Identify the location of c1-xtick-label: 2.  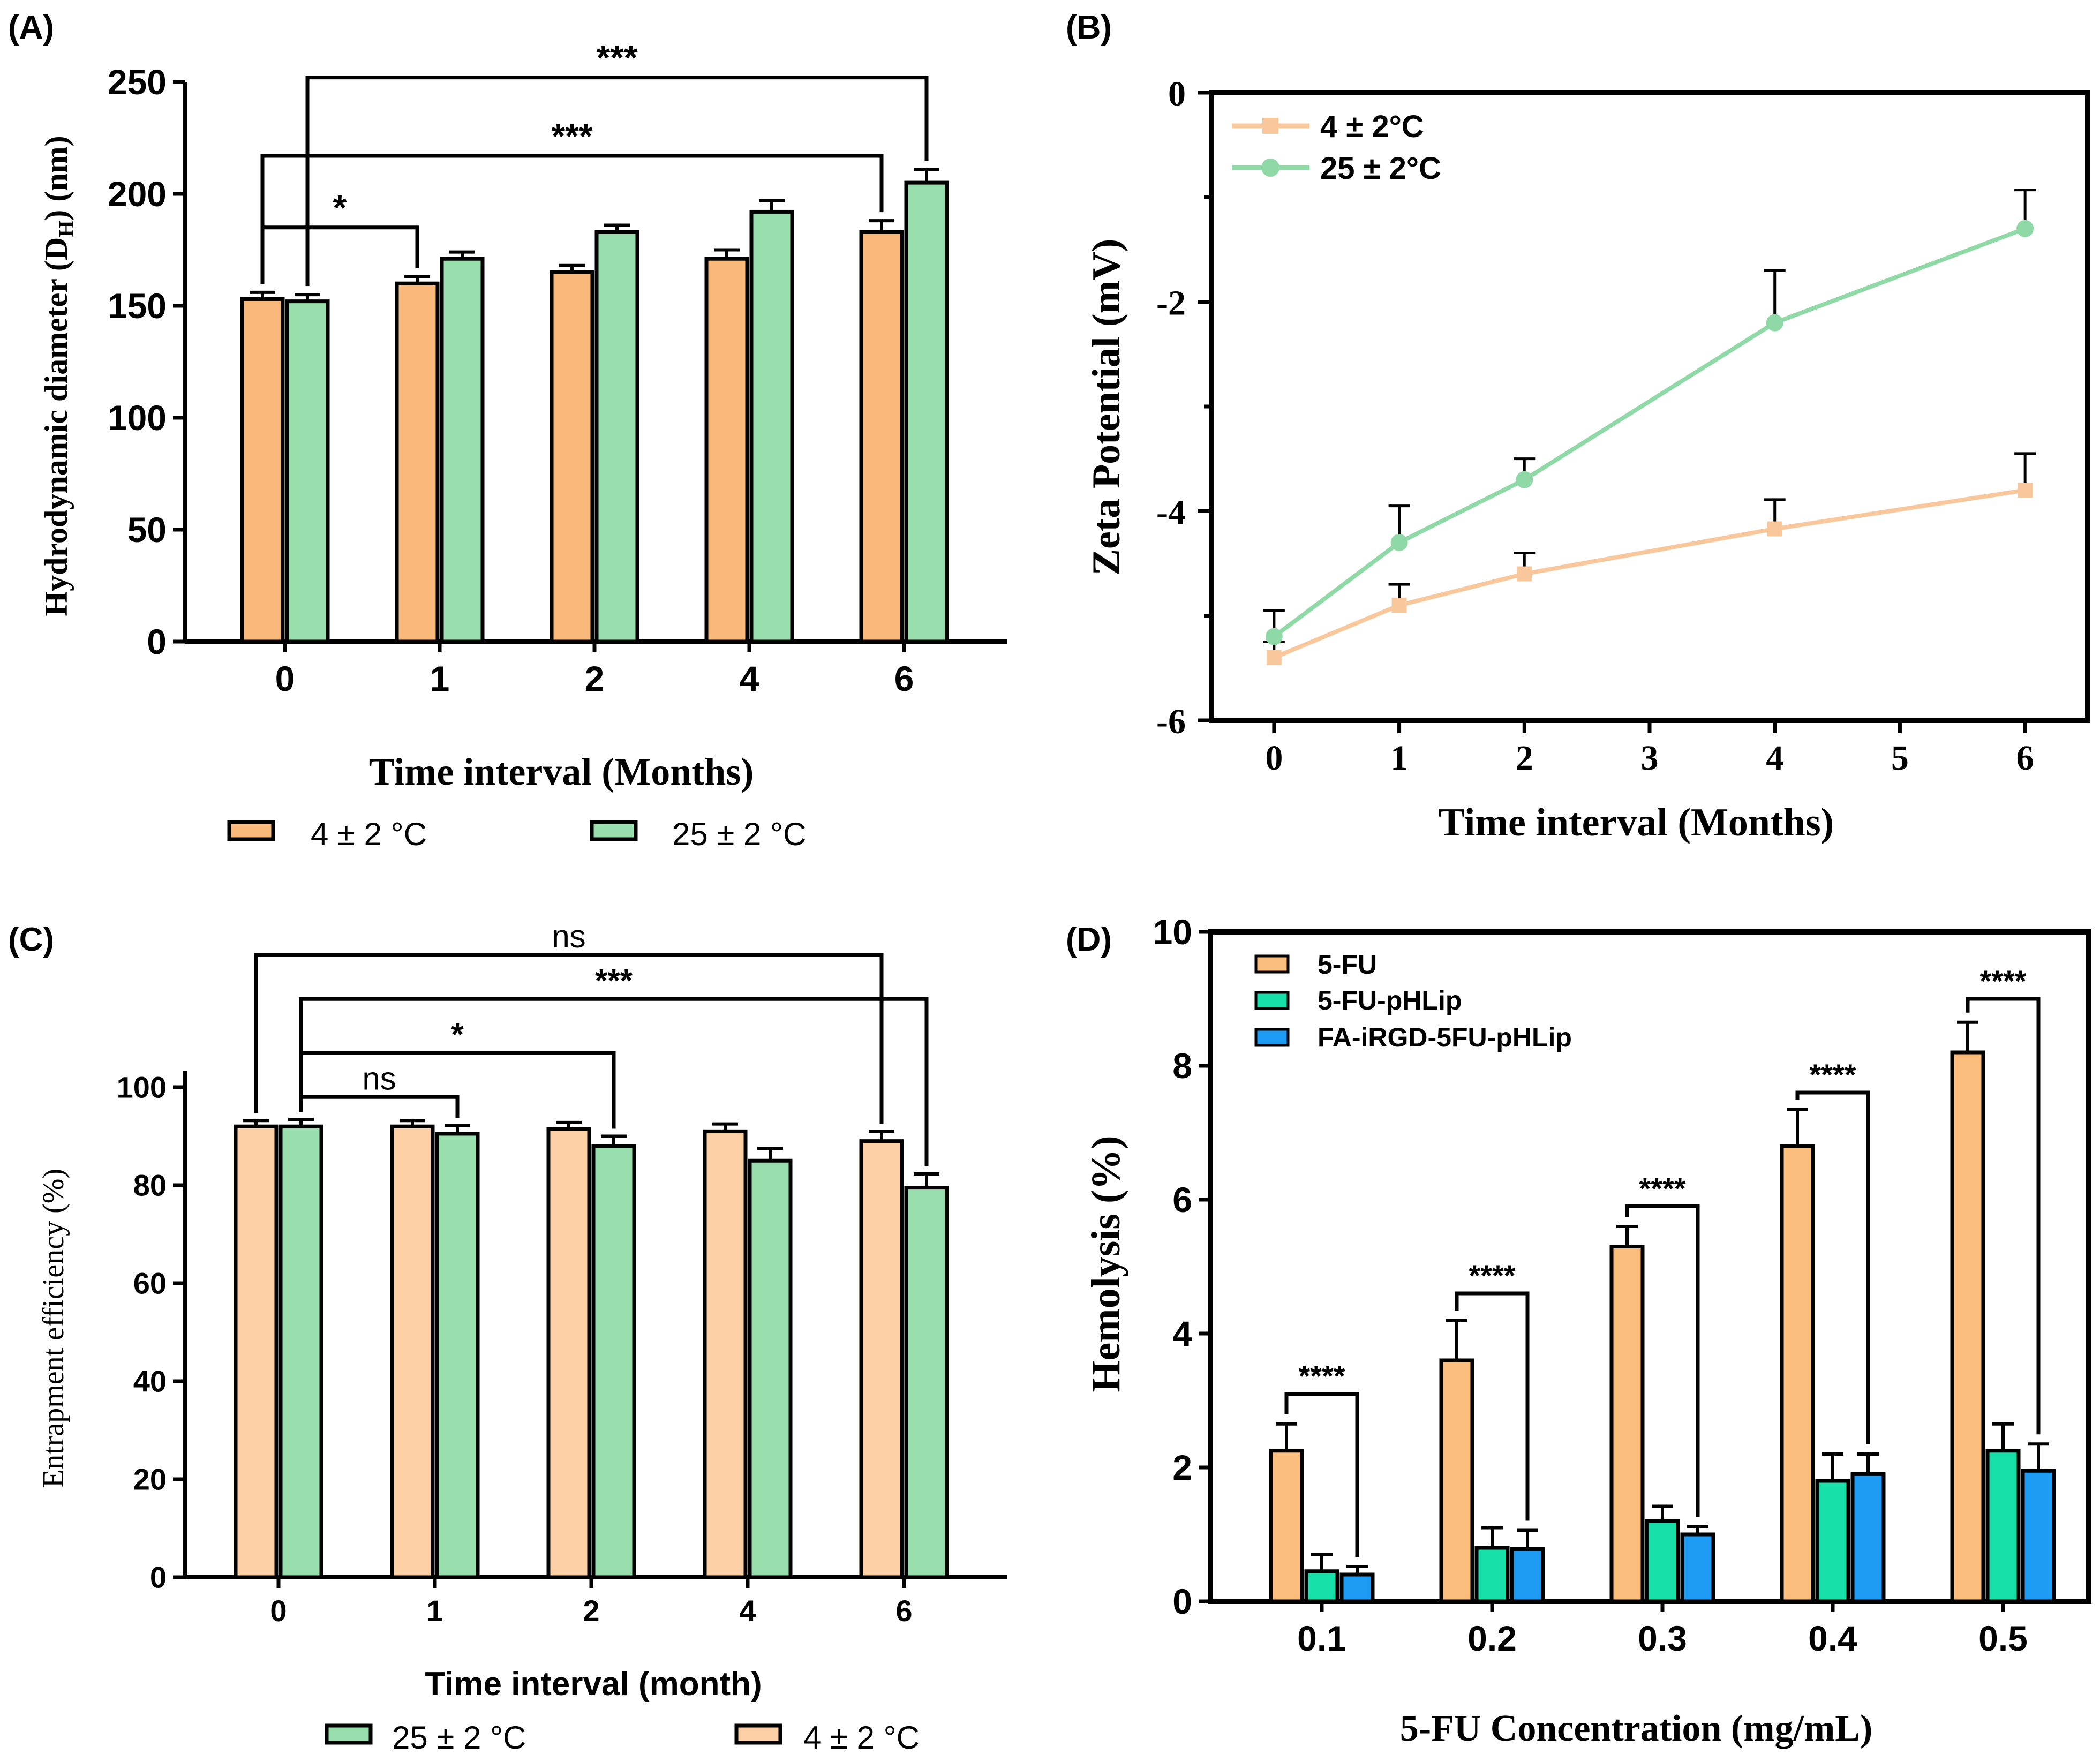
(1525, 758).